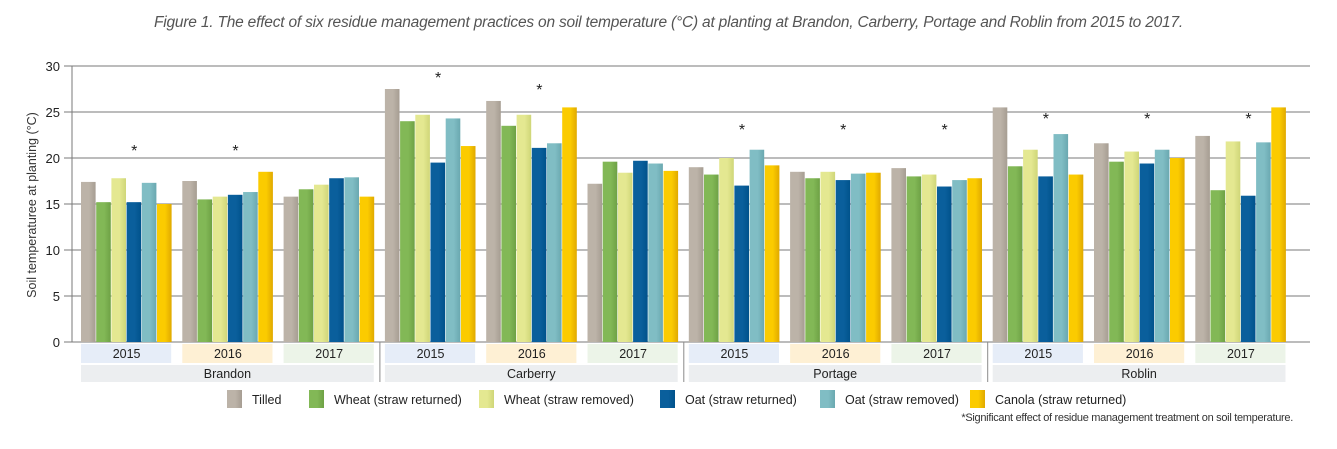 The height and width of the screenshot is (449, 1337). I want to click on legend-label: Wheat (straw removed), so click(569, 400).